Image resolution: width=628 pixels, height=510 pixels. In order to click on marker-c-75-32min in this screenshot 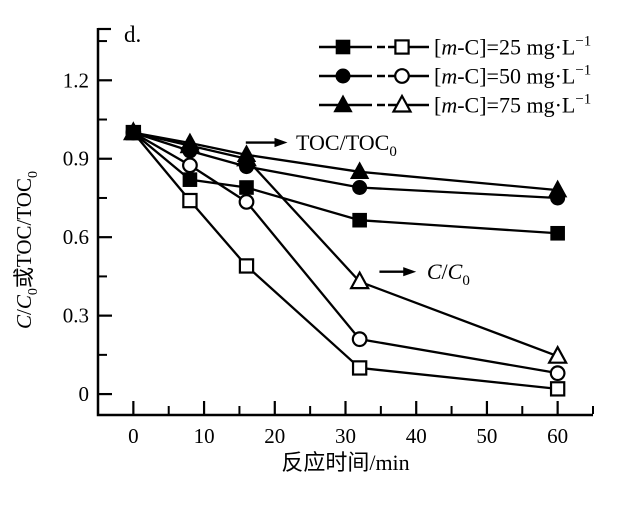, I will do `click(360, 280)`.